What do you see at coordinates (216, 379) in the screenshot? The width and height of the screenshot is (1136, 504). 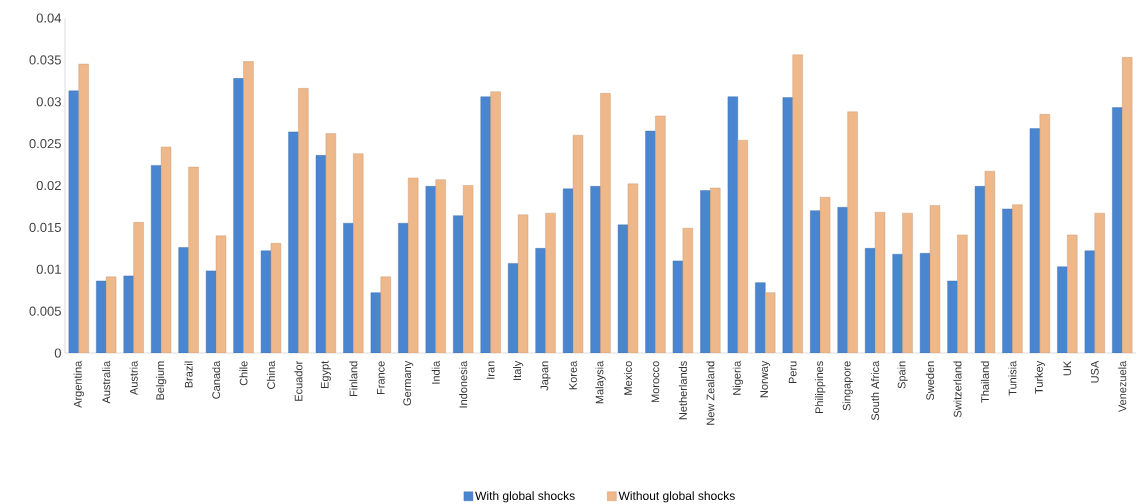 I see `x-tick-label: Canada` at bounding box center [216, 379].